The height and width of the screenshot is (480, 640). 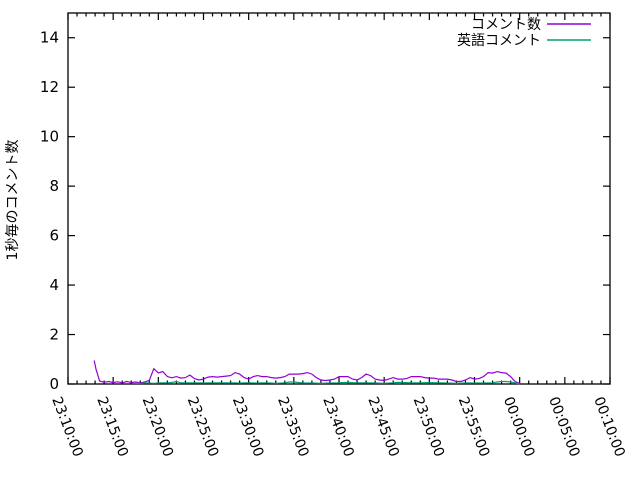 What do you see at coordinates (292, 427) in the screenshot?
I see `x-tick-label: 23:35:00` at bounding box center [292, 427].